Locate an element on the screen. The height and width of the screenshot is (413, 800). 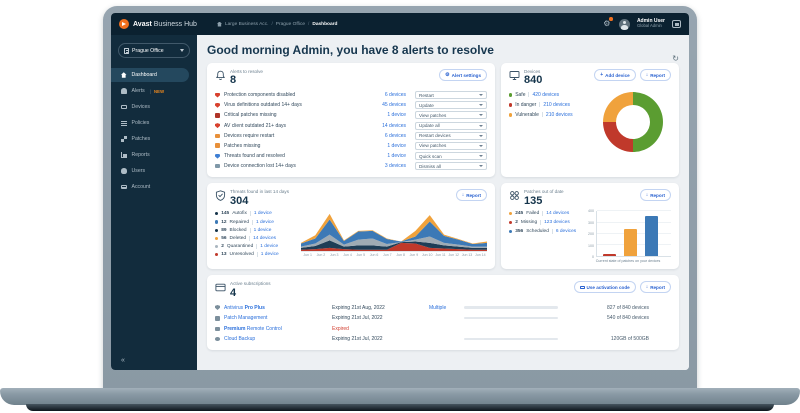
subscriptions-report-button: ↓ Report is located at coordinates (655, 287).